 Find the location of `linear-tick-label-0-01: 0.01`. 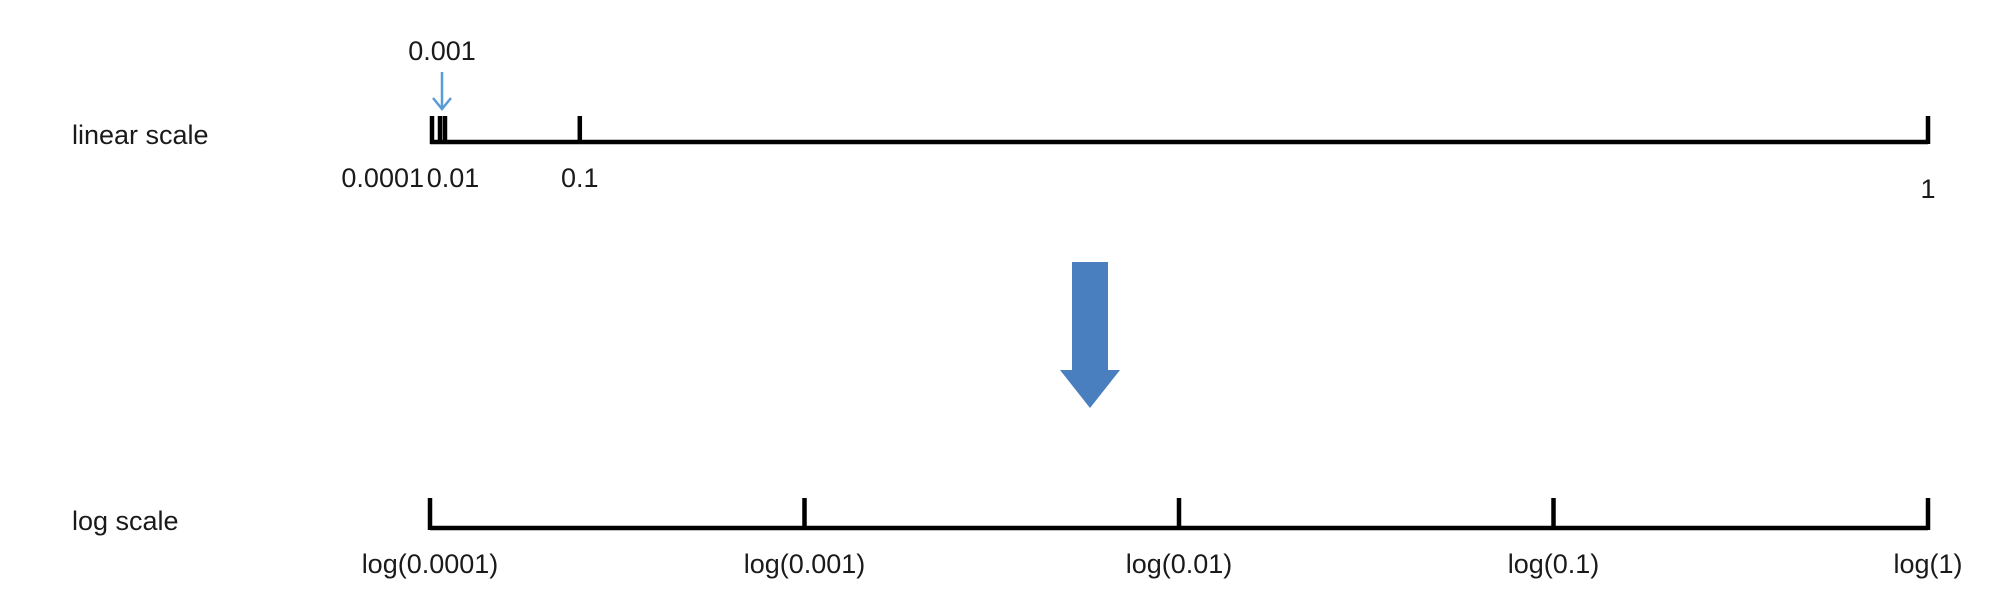

linear-tick-label-0-01: 0.01 is located at coordinates (453, 178).